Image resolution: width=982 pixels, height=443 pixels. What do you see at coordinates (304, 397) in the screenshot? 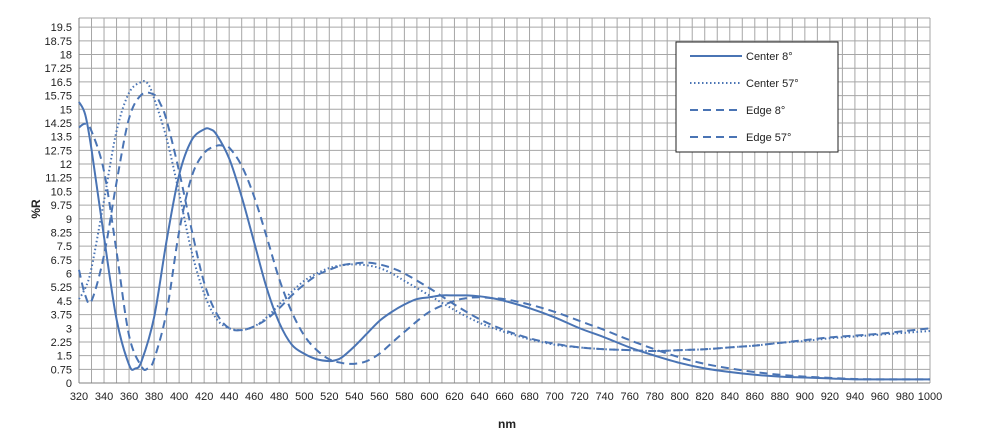
I see `x-tick-label: 500` at bounding box center [304, 397].